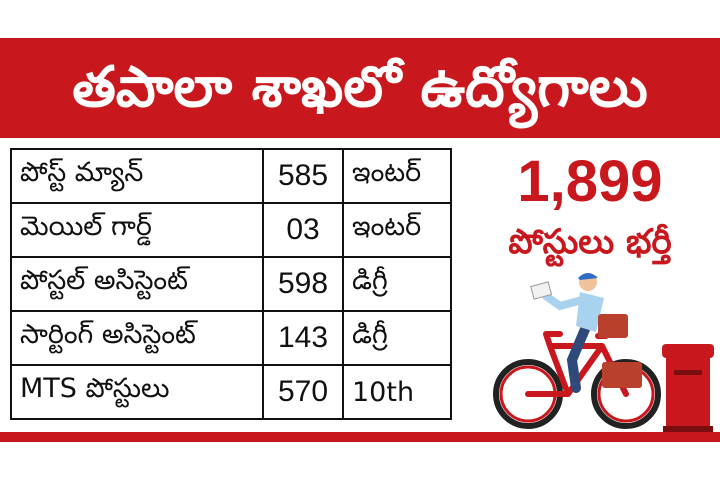 The image size is (720, 480). I want to click on post-count: 570, so click(303, 392).